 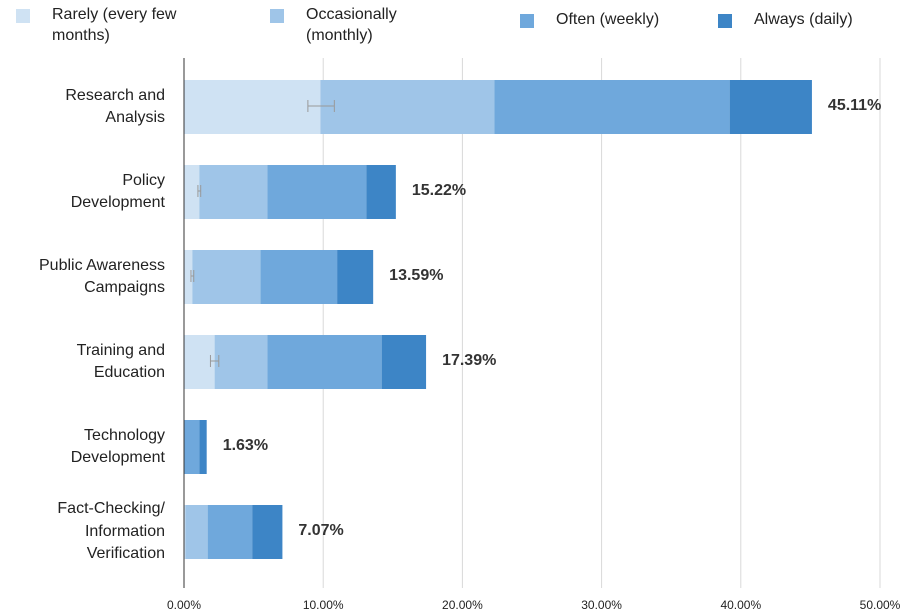 I want to click on x-tick-label: 40.00%, so click(x=741, y=605).